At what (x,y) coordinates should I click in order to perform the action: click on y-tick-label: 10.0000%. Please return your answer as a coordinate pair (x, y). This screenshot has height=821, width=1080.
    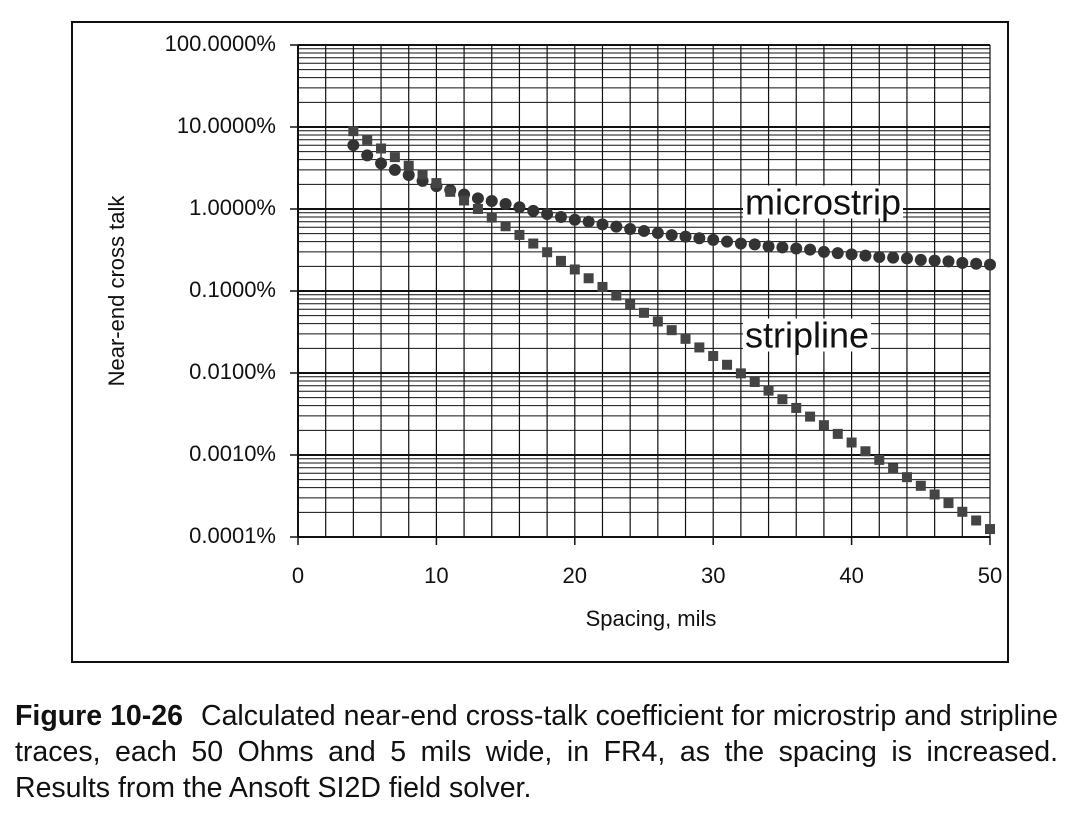
    Looking at the image, I should click on (226, 125).